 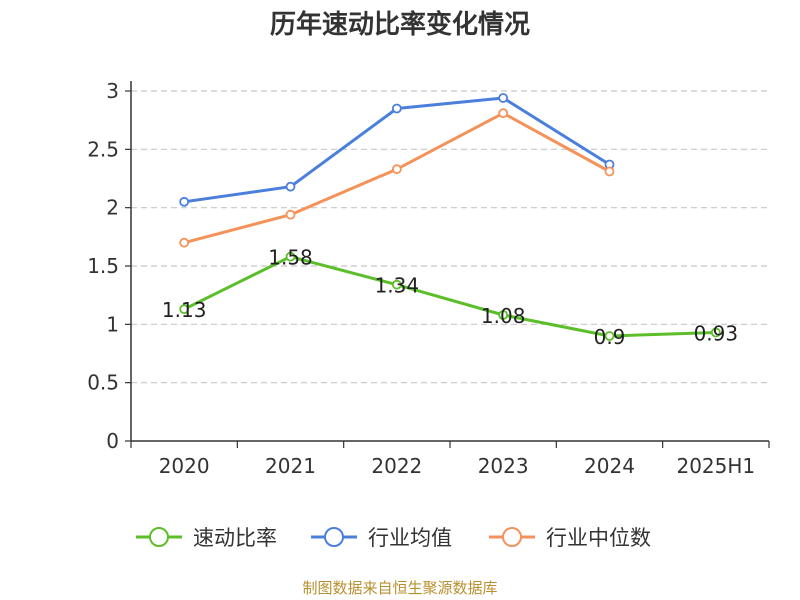 What do you see at coordinates (598, 538) in the screenshot?
I see `legend-label: 行业中位数` at bounding box center [598, 538].